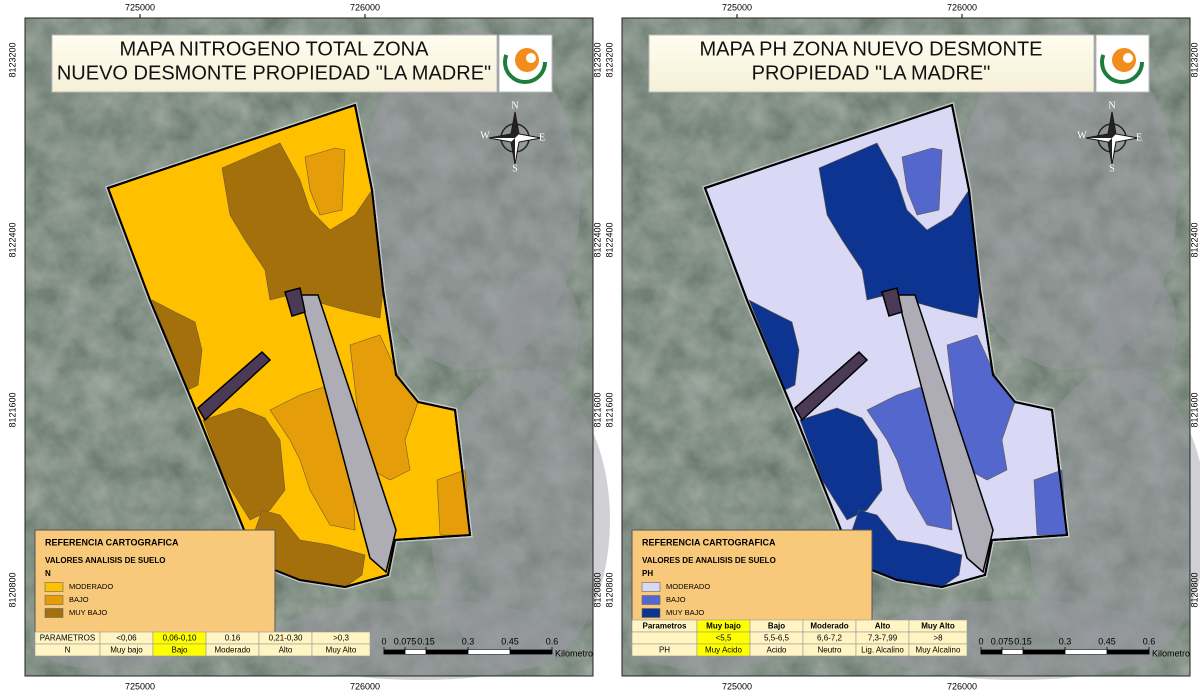  What do you see at coordinates (510, 641) in the screenshot?
I see `scale-label: 0.45` at bounding box center [510, 641].